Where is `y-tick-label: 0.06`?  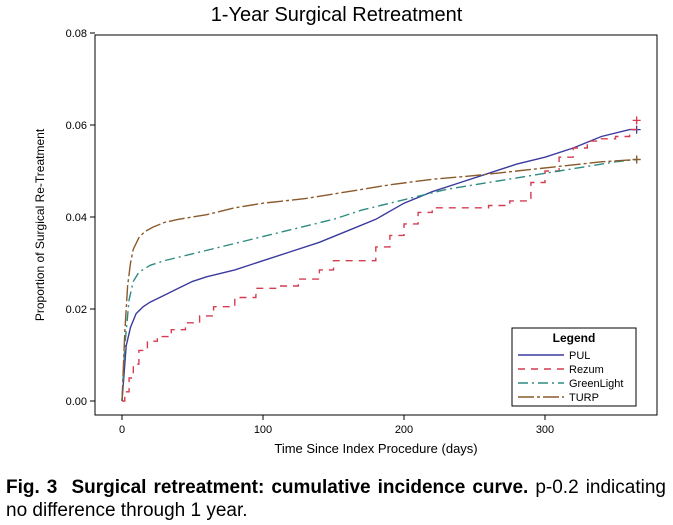 y-tick-label: 0.06 is located at coordinates (76, 126).